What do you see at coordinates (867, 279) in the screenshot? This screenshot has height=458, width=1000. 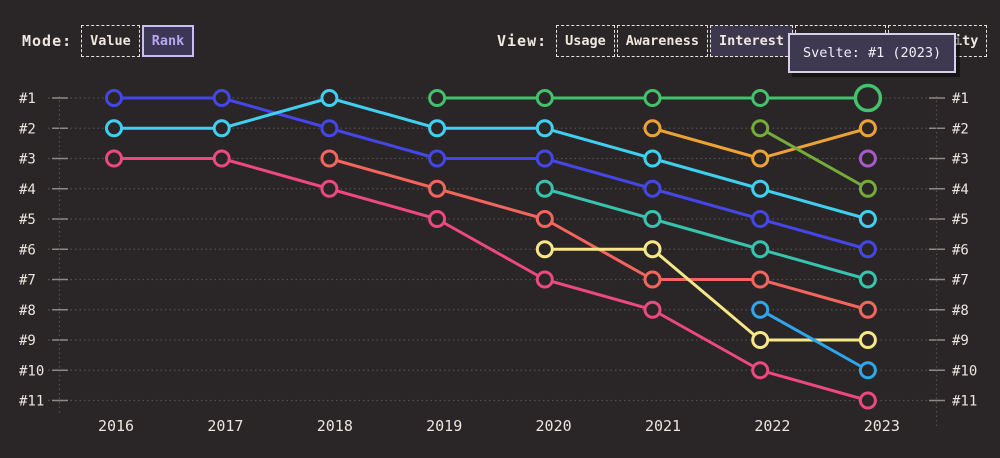 I see `data-point-teal-2023` at bounding box center [867, 279].